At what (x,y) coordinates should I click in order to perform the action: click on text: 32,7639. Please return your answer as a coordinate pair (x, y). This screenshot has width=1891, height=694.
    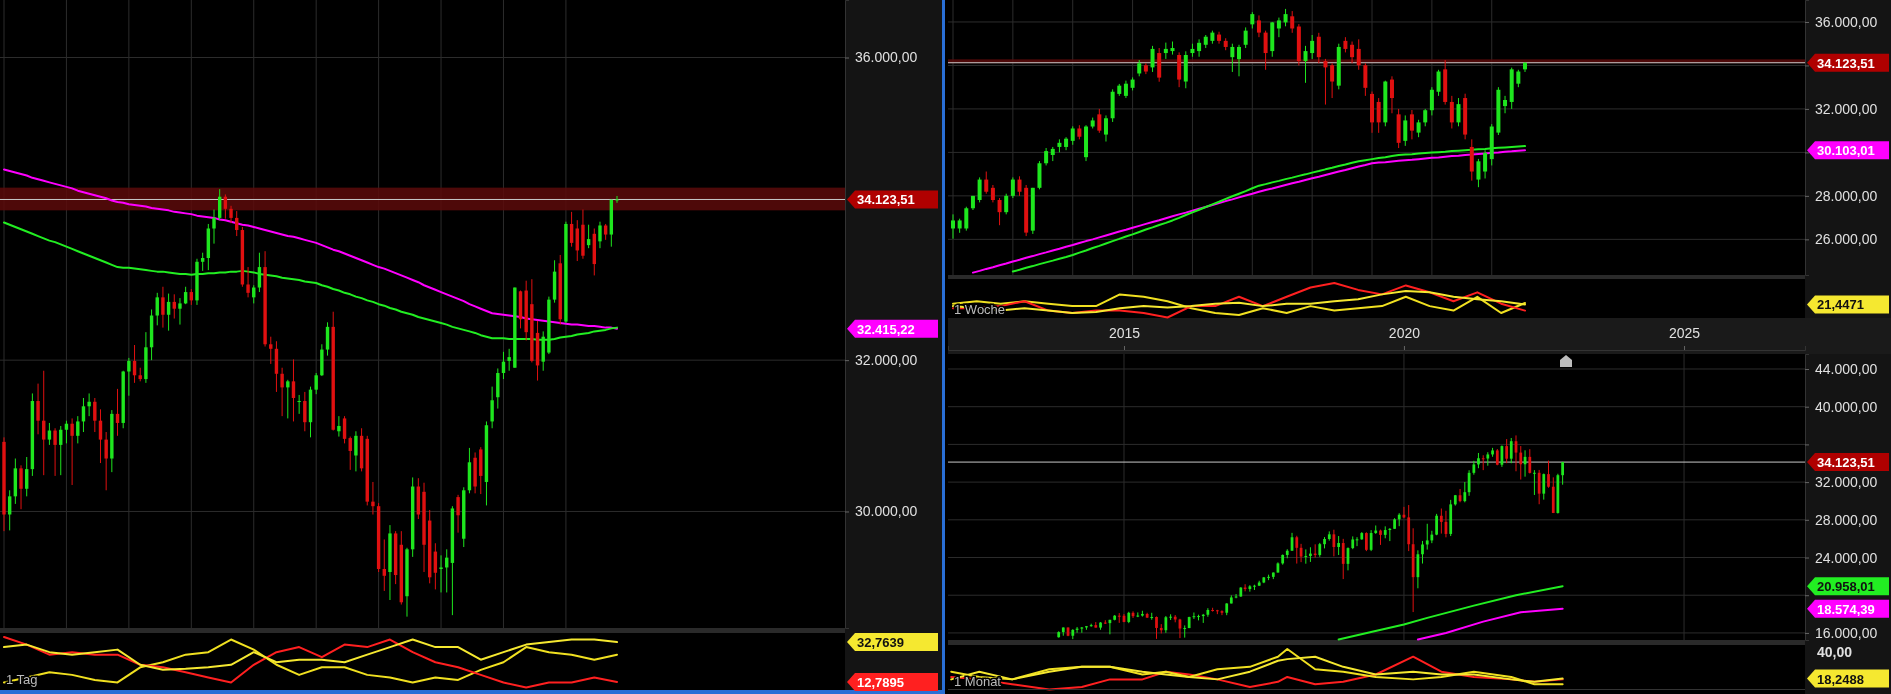
    Looking at the image, I should click on (880, 643).